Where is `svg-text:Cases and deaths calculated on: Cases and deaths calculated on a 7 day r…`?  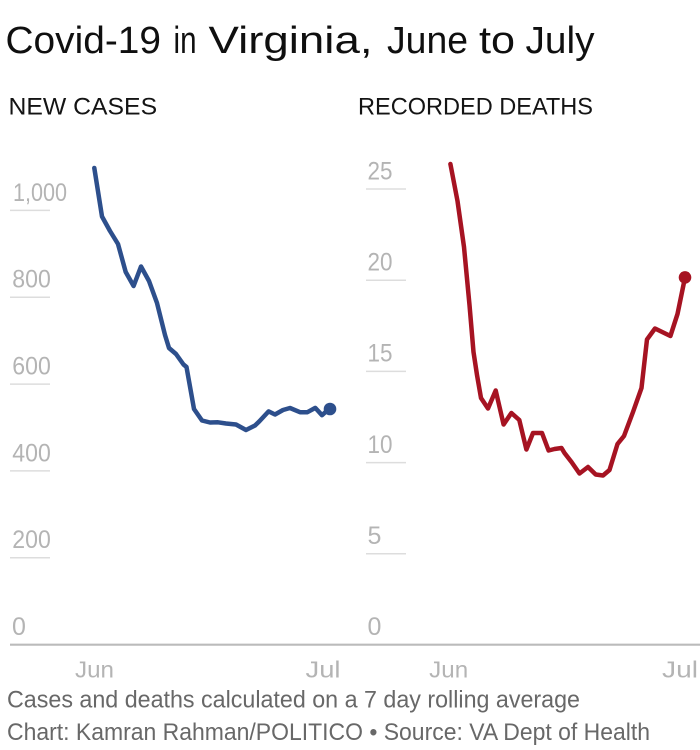 svg-text:Cases and deaths calculated on: Cases and deaths calculated on a 7 day r… is located at coordinates (293, 700).